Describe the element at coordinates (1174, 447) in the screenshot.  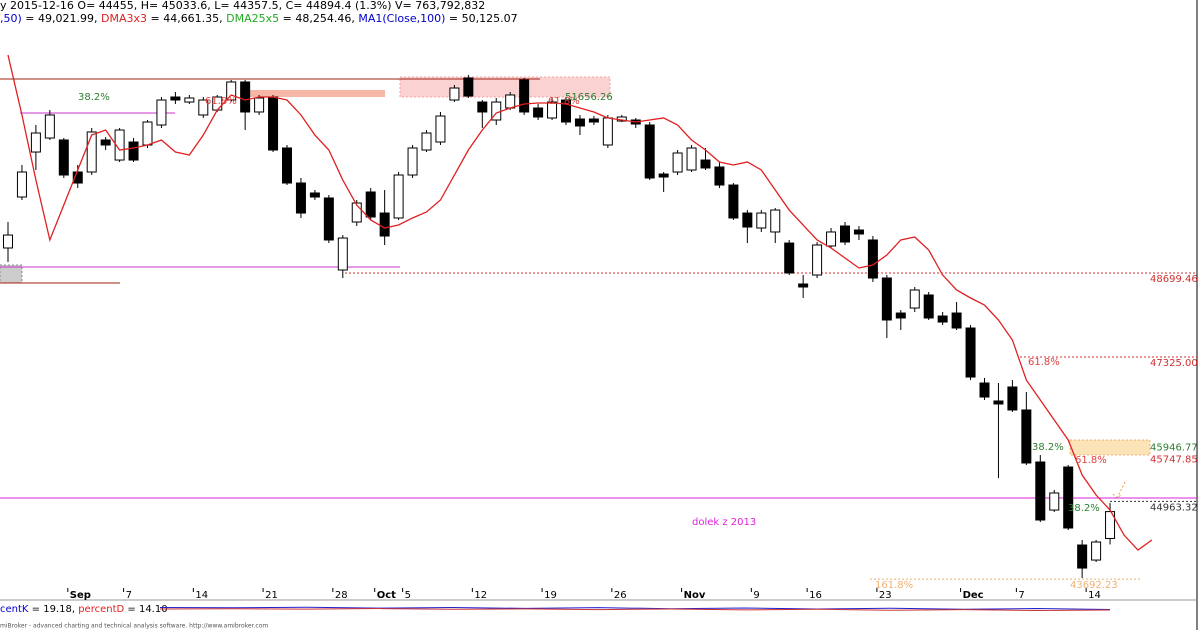
I see `level-label: 45946.77` at that location.